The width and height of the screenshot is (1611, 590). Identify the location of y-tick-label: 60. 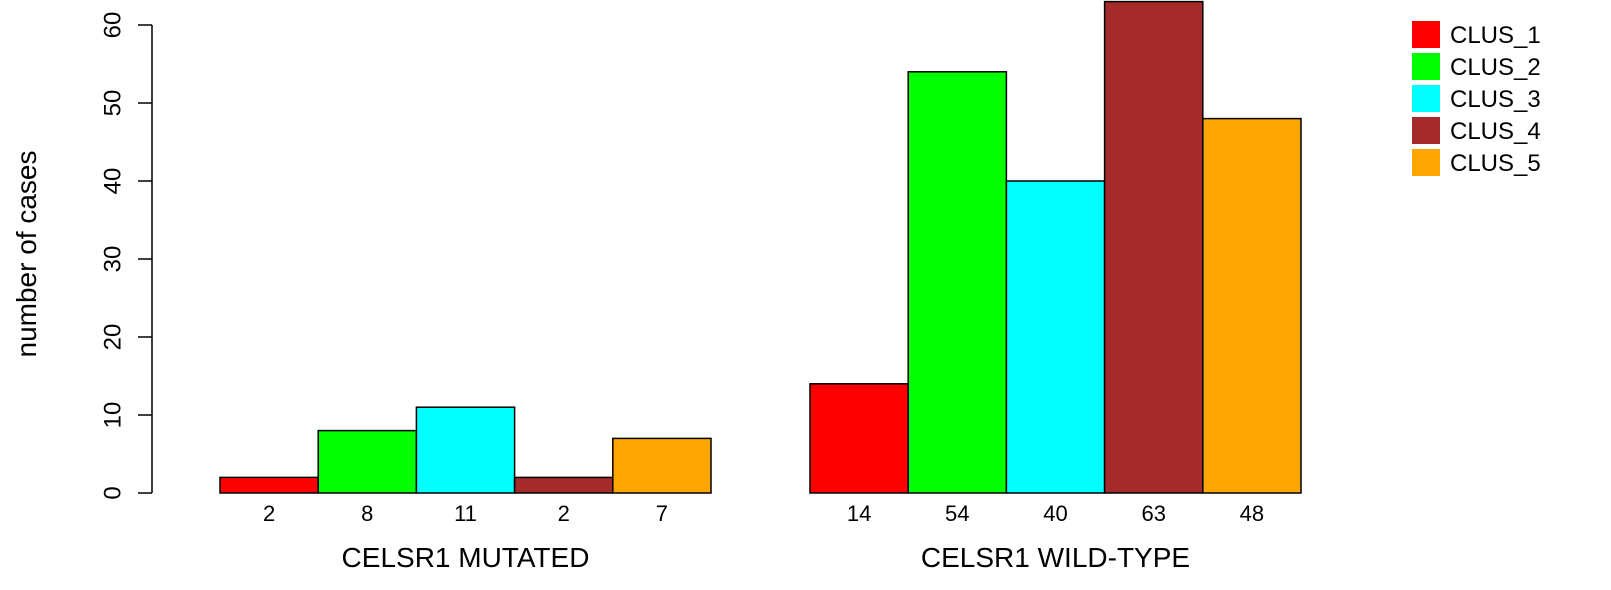
(112, 25).